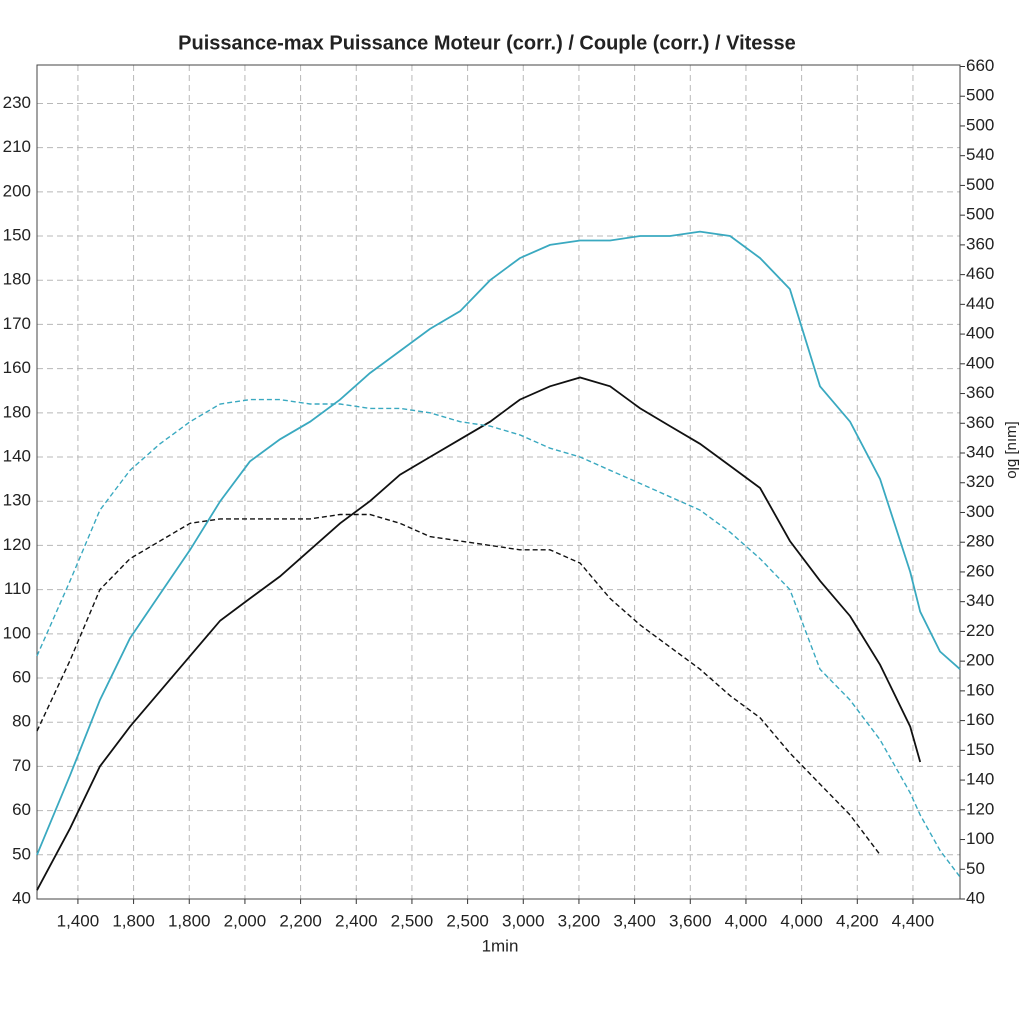  Describe the element at coordinates (17, 544) in the screenshot. I see `y-tick-label: 120` at that location.